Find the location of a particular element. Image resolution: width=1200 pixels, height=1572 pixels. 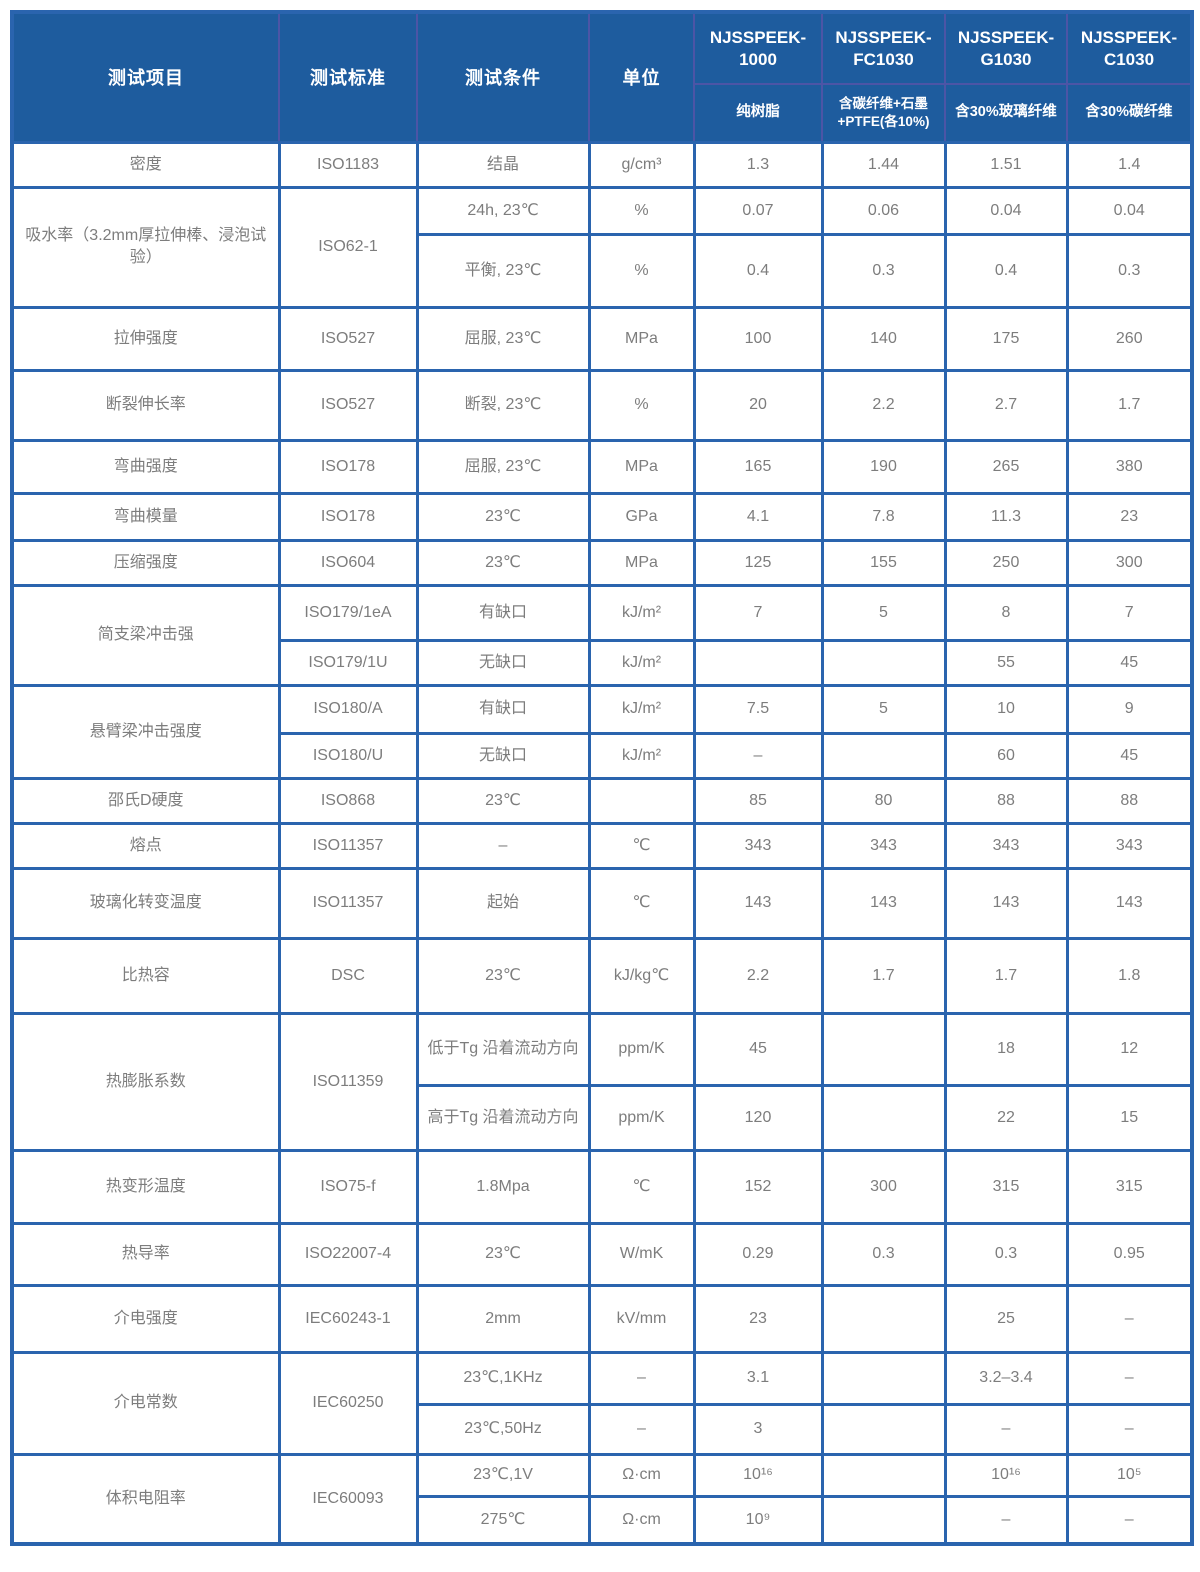

cell-standard: ISO178 is located at coordinates (348, 466).